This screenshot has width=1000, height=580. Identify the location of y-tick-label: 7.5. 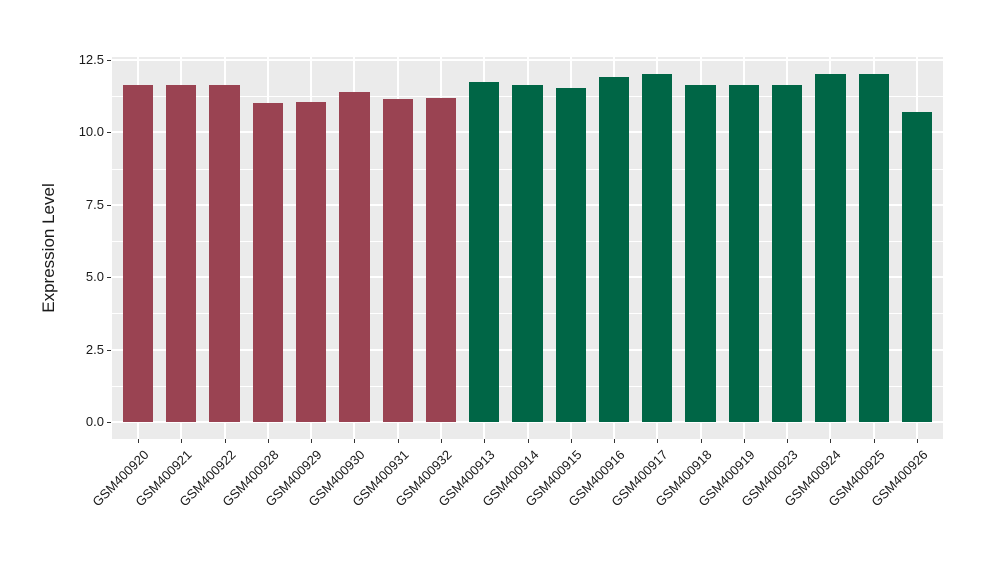
(94, 204).